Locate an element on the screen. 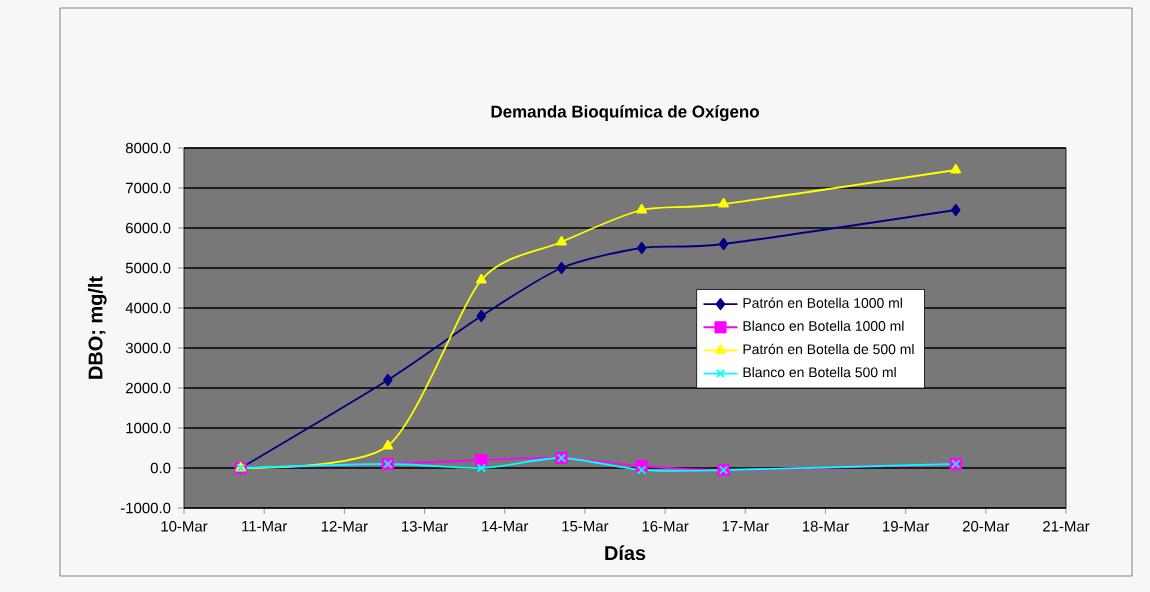 The image size is (1150, 592). chart-title: Demanda Bioquímica de Oxígeno is located at coordinates (625, 113).